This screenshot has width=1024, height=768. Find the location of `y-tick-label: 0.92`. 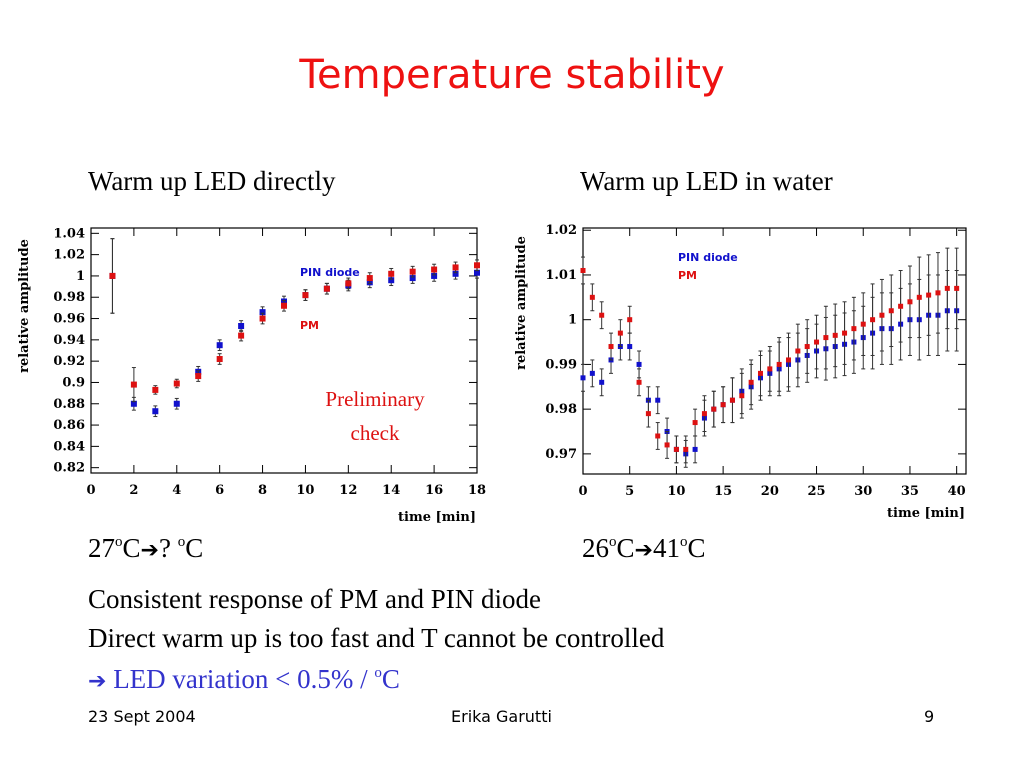

y-tick-label: 0.92 is located at coordinates (69, 361).